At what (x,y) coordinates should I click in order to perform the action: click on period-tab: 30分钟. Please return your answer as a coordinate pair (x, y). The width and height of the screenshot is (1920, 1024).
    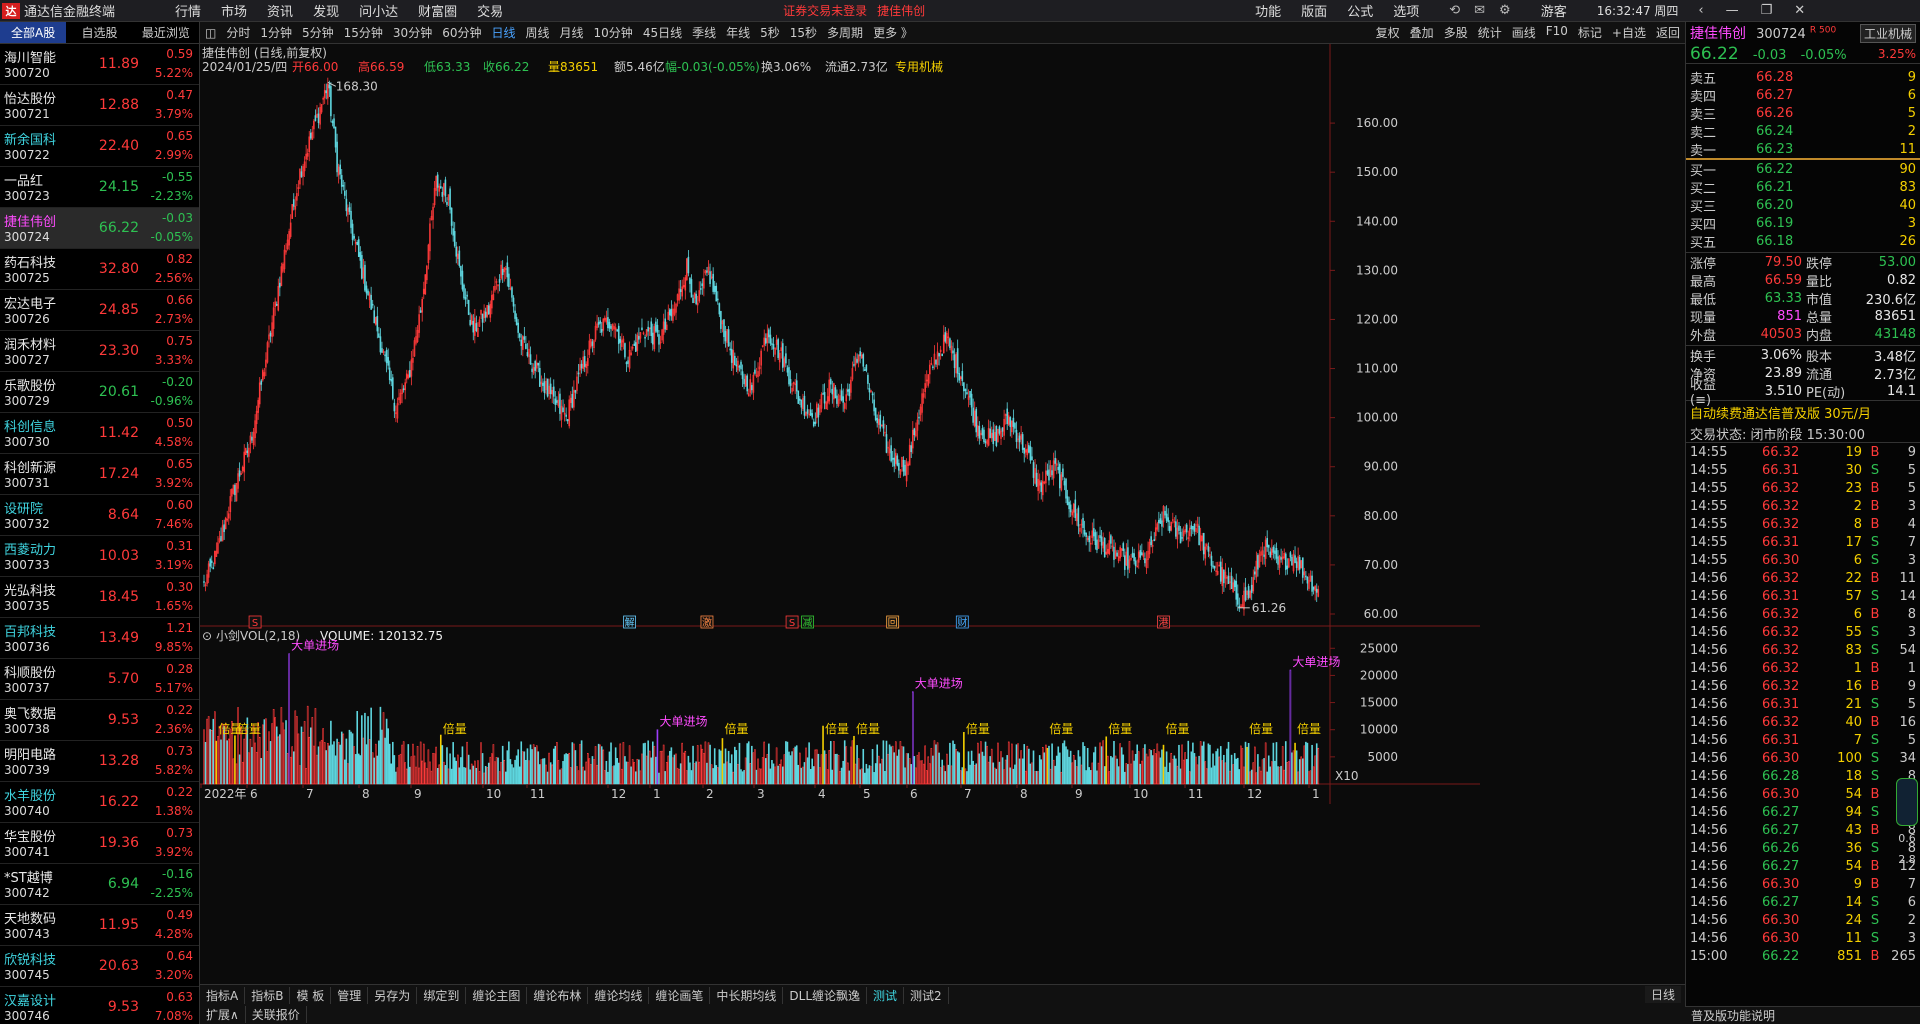
    Looking at the image, I should click on (412, 33).